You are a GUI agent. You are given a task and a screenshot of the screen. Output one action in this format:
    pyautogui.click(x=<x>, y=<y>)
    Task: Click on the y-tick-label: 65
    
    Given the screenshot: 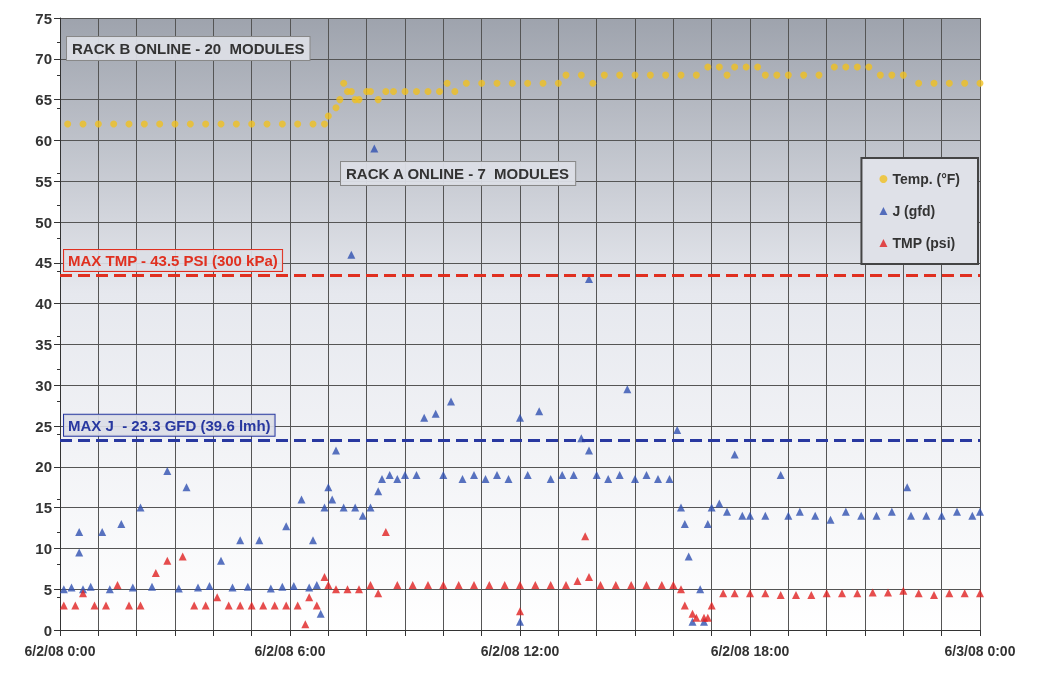 What is the action you would take?
    pyautogui.click(x=43, y=100)
    